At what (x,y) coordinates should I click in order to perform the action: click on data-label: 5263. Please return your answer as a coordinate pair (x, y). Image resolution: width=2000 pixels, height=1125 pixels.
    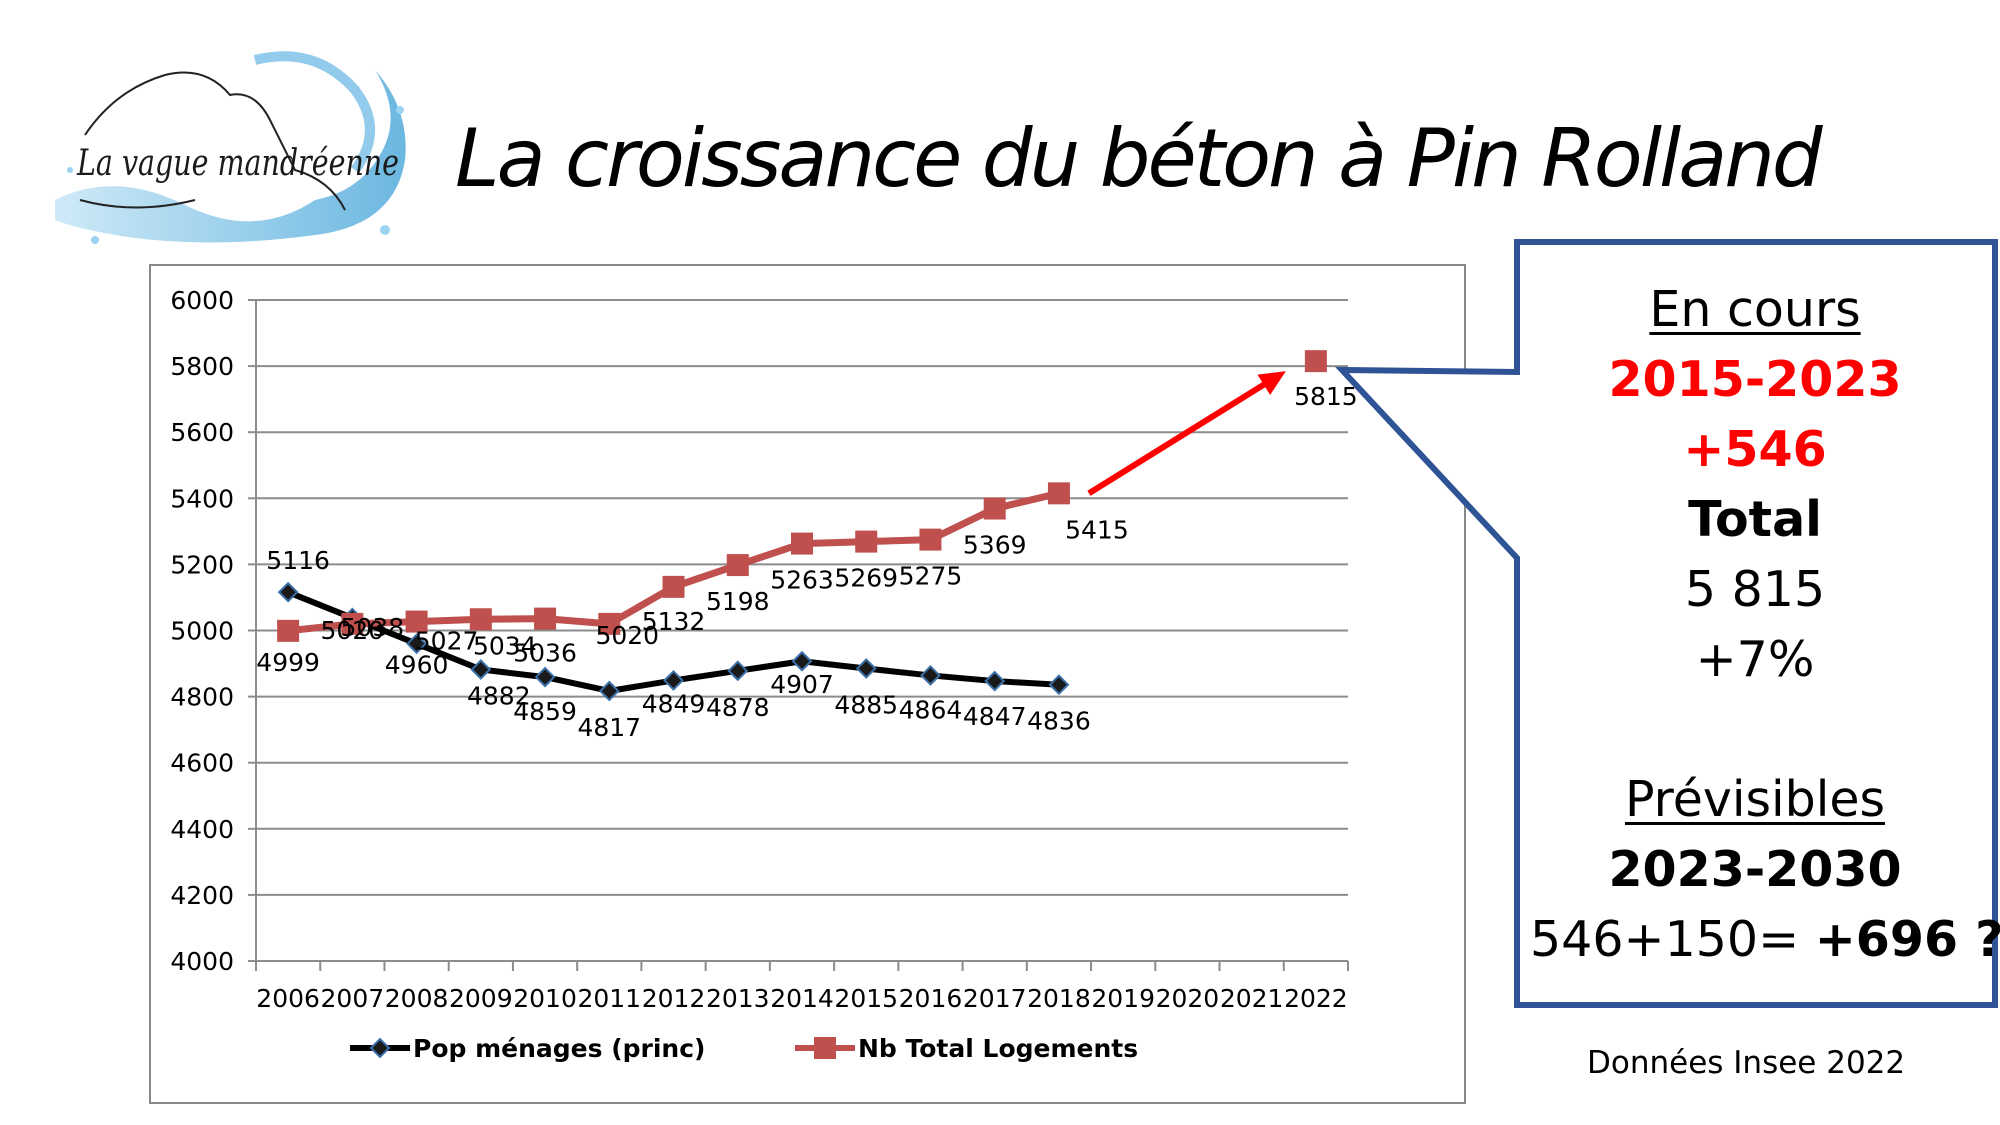
    Looking at the image, I should click on (802, 580).